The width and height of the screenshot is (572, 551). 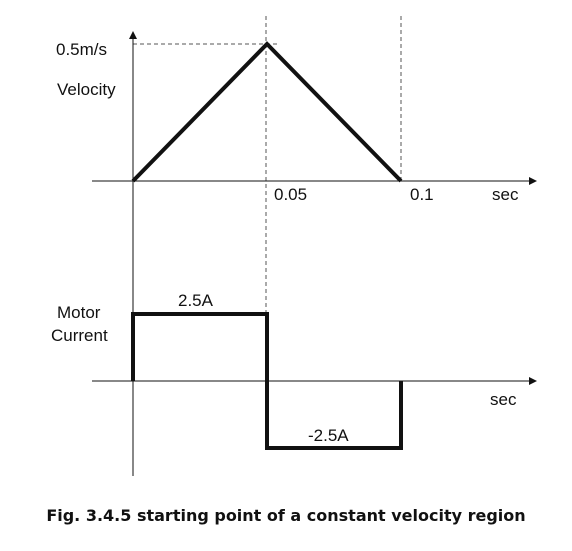 I want to click on tick-label-mid: 0.05, so click(x=290, y=194).